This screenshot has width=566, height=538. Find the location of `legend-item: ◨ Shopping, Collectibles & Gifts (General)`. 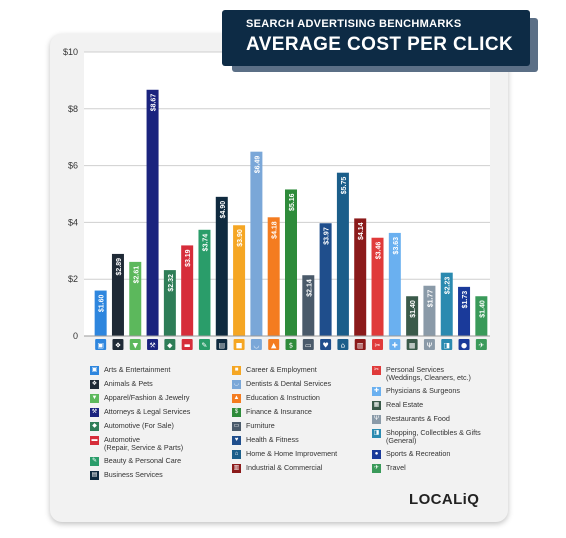

legend-item: ◨ Shopping, Collectibles & Gifts (General) is located at coordinates (426, 437).